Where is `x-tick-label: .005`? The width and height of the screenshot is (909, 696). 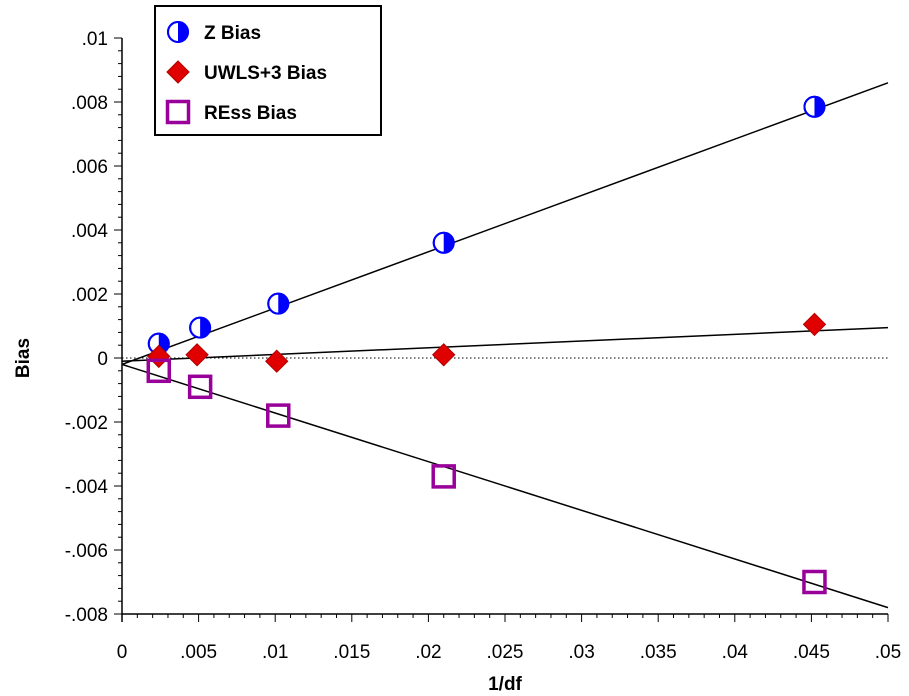 x-tick-label: .005 is located at coordinates (198, 652).